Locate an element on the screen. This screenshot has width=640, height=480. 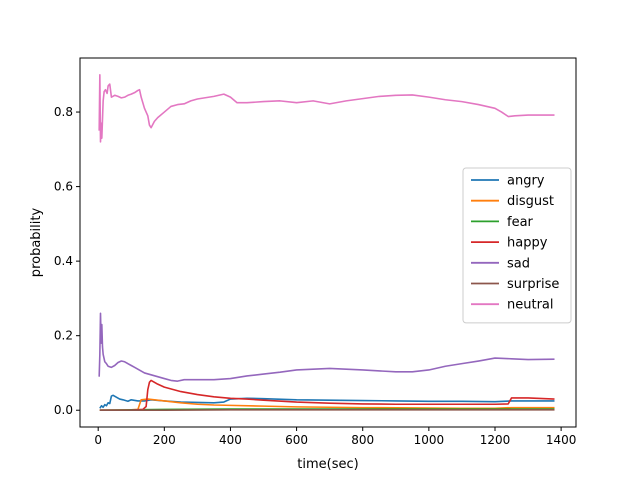
y-tick-label: 0.0 is located at coordinates (63, 410).